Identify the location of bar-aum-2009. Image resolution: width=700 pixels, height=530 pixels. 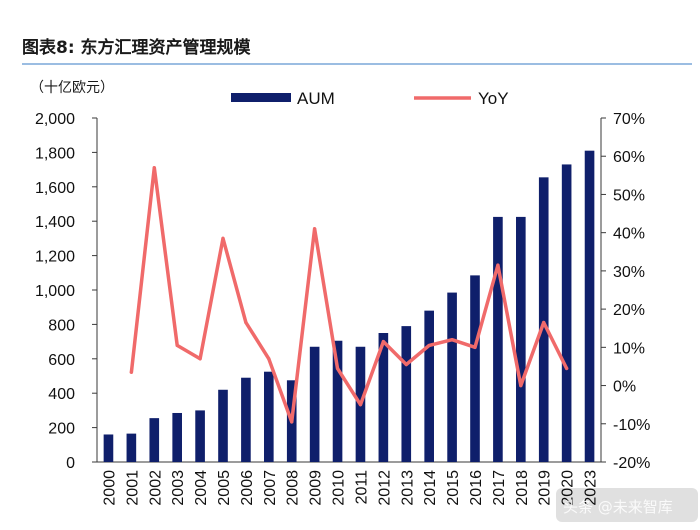
(314, 404).